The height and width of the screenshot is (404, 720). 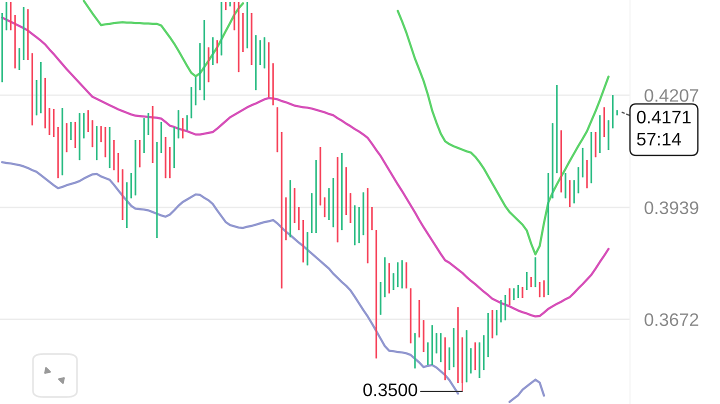 I want to click on y-tick-label: 0.3939, so click(x=671, y=207).